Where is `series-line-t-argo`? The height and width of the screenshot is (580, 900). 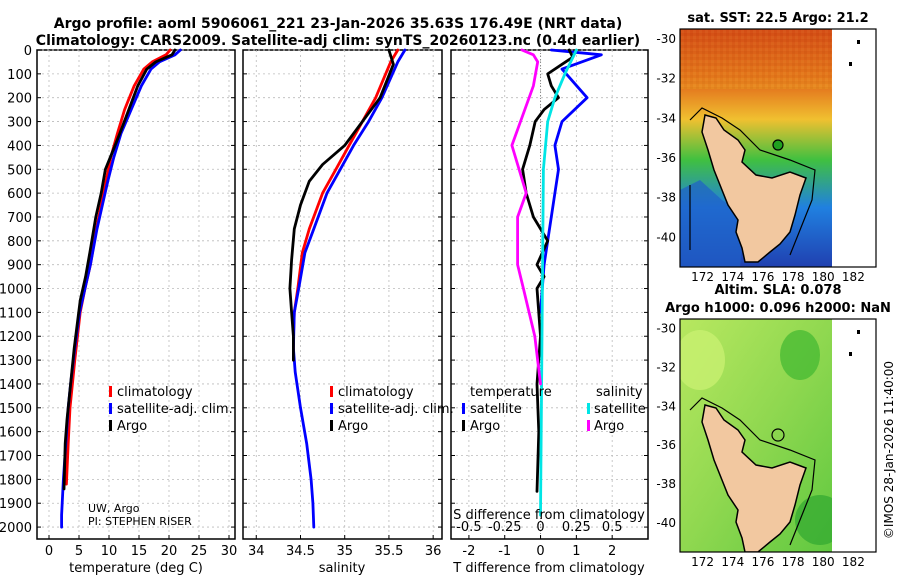 series-line-t-argo is located at coordinates (548, 270).